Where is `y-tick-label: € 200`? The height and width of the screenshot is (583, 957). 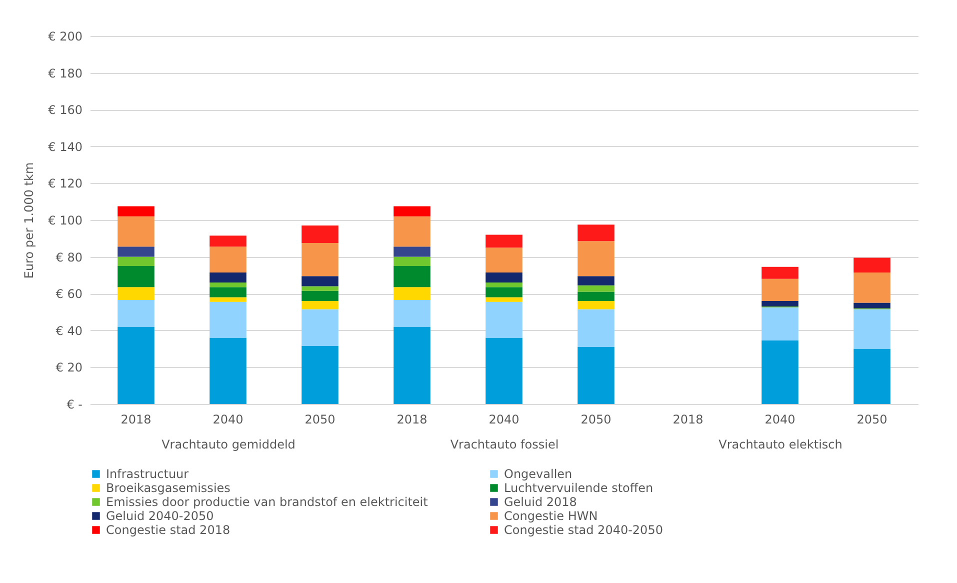 y-tick-label: € 200 is located at coordinates (65, 37).